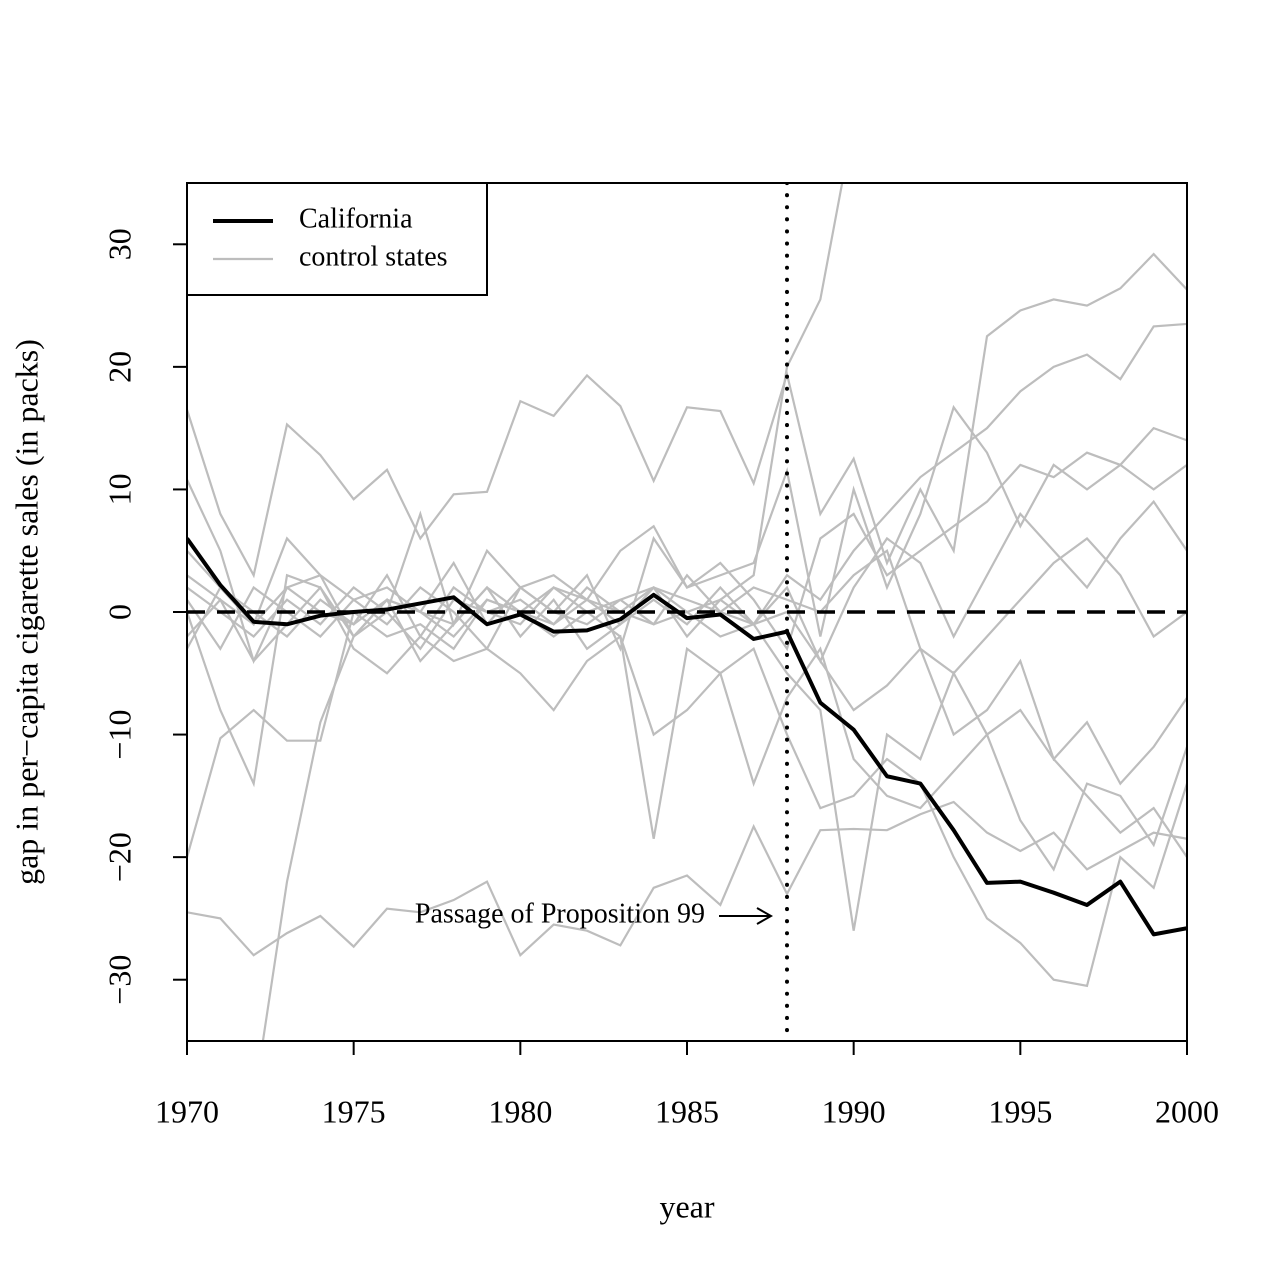 The width and height of the screenshot is (1280, 1274). Describe the element at coordinates (337, 239) in the screenshot. I see `legend-box` at that location.